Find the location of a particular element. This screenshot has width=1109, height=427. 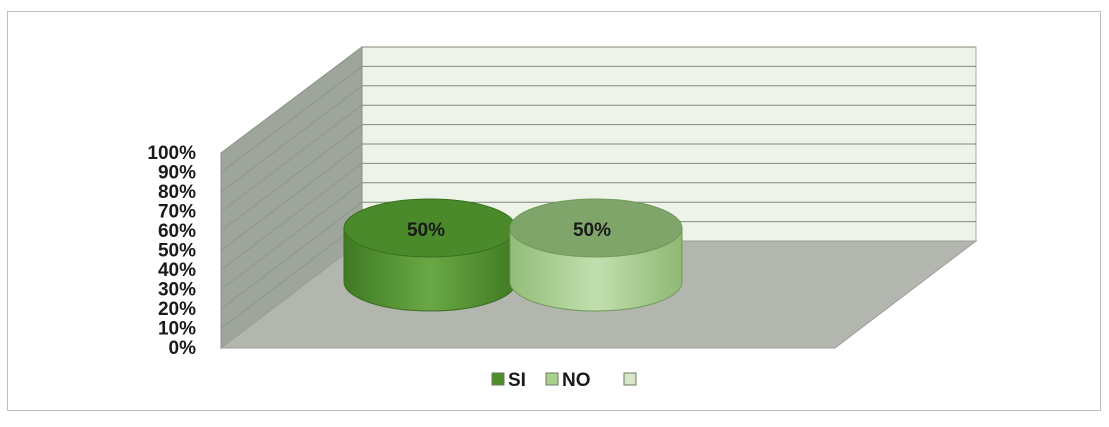

legend-label: SI is located at coordinates (517, 380).